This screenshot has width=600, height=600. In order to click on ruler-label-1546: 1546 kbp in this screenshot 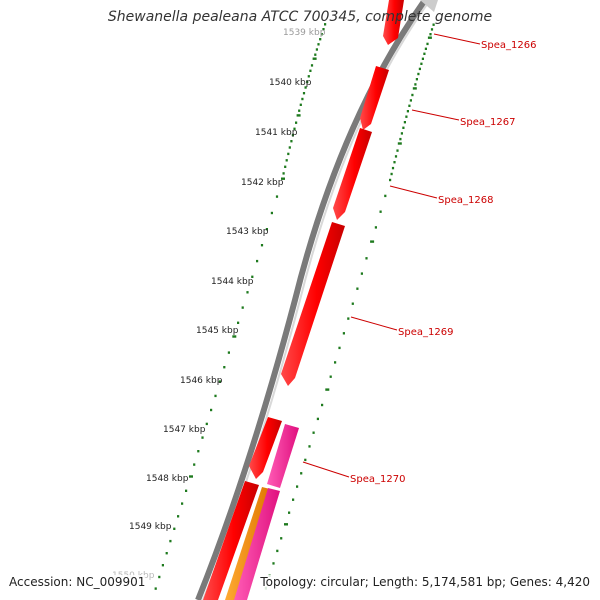, I will do `click(201, 381)`.